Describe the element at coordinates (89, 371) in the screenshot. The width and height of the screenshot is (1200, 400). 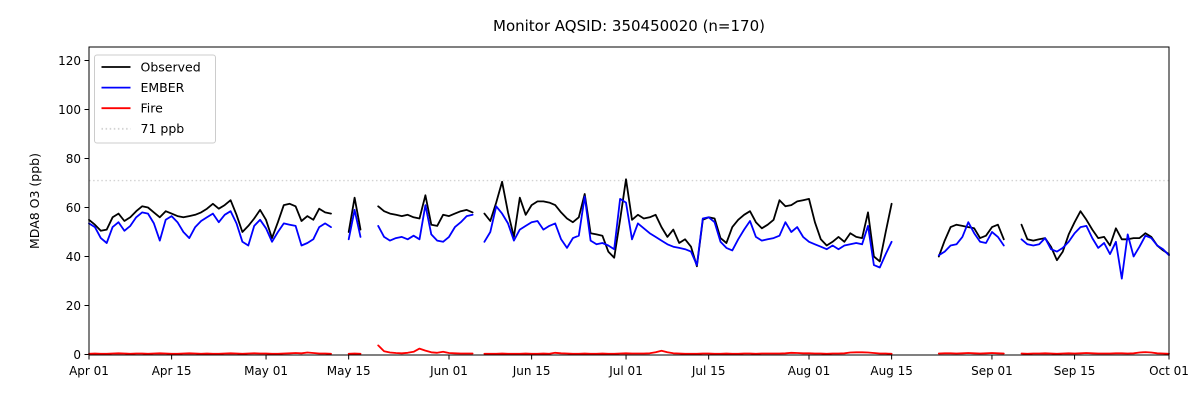
I see `x-tick-label: Apr 01` at that location.